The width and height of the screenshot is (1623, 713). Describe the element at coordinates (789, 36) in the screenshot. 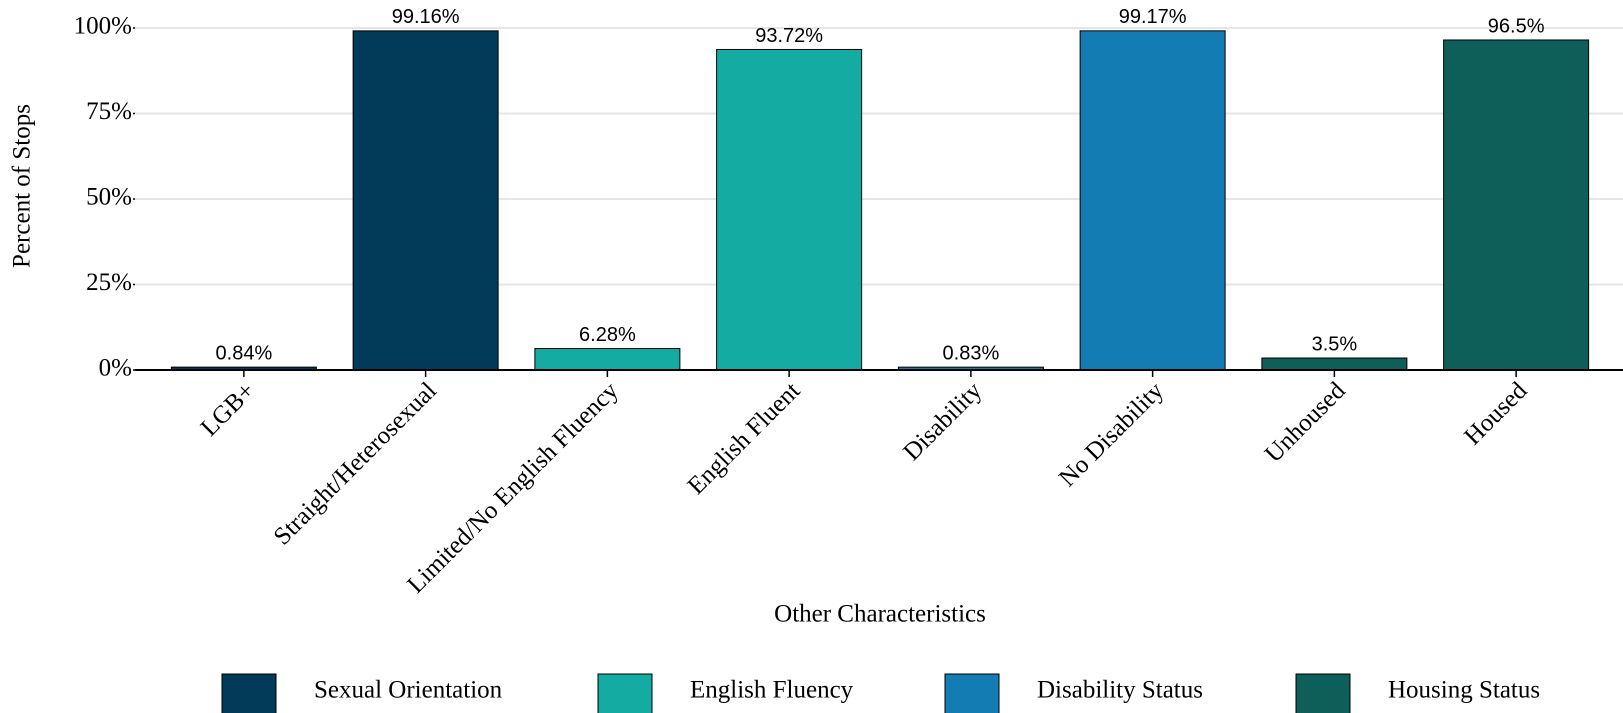

I see `value-label: 93.72%` at that location.